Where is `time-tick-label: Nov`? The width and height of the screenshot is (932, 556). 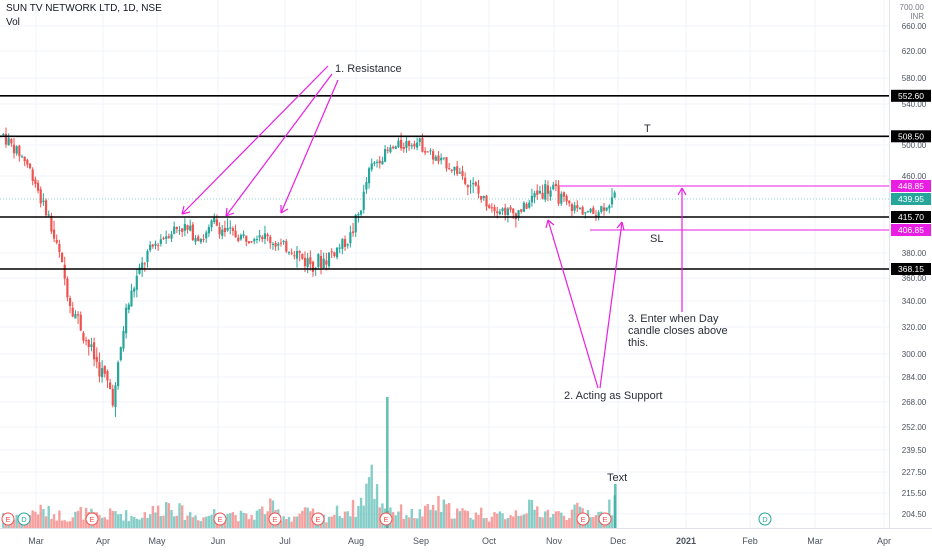 time-tick-label: Nov is located at coordinates (554, 541).